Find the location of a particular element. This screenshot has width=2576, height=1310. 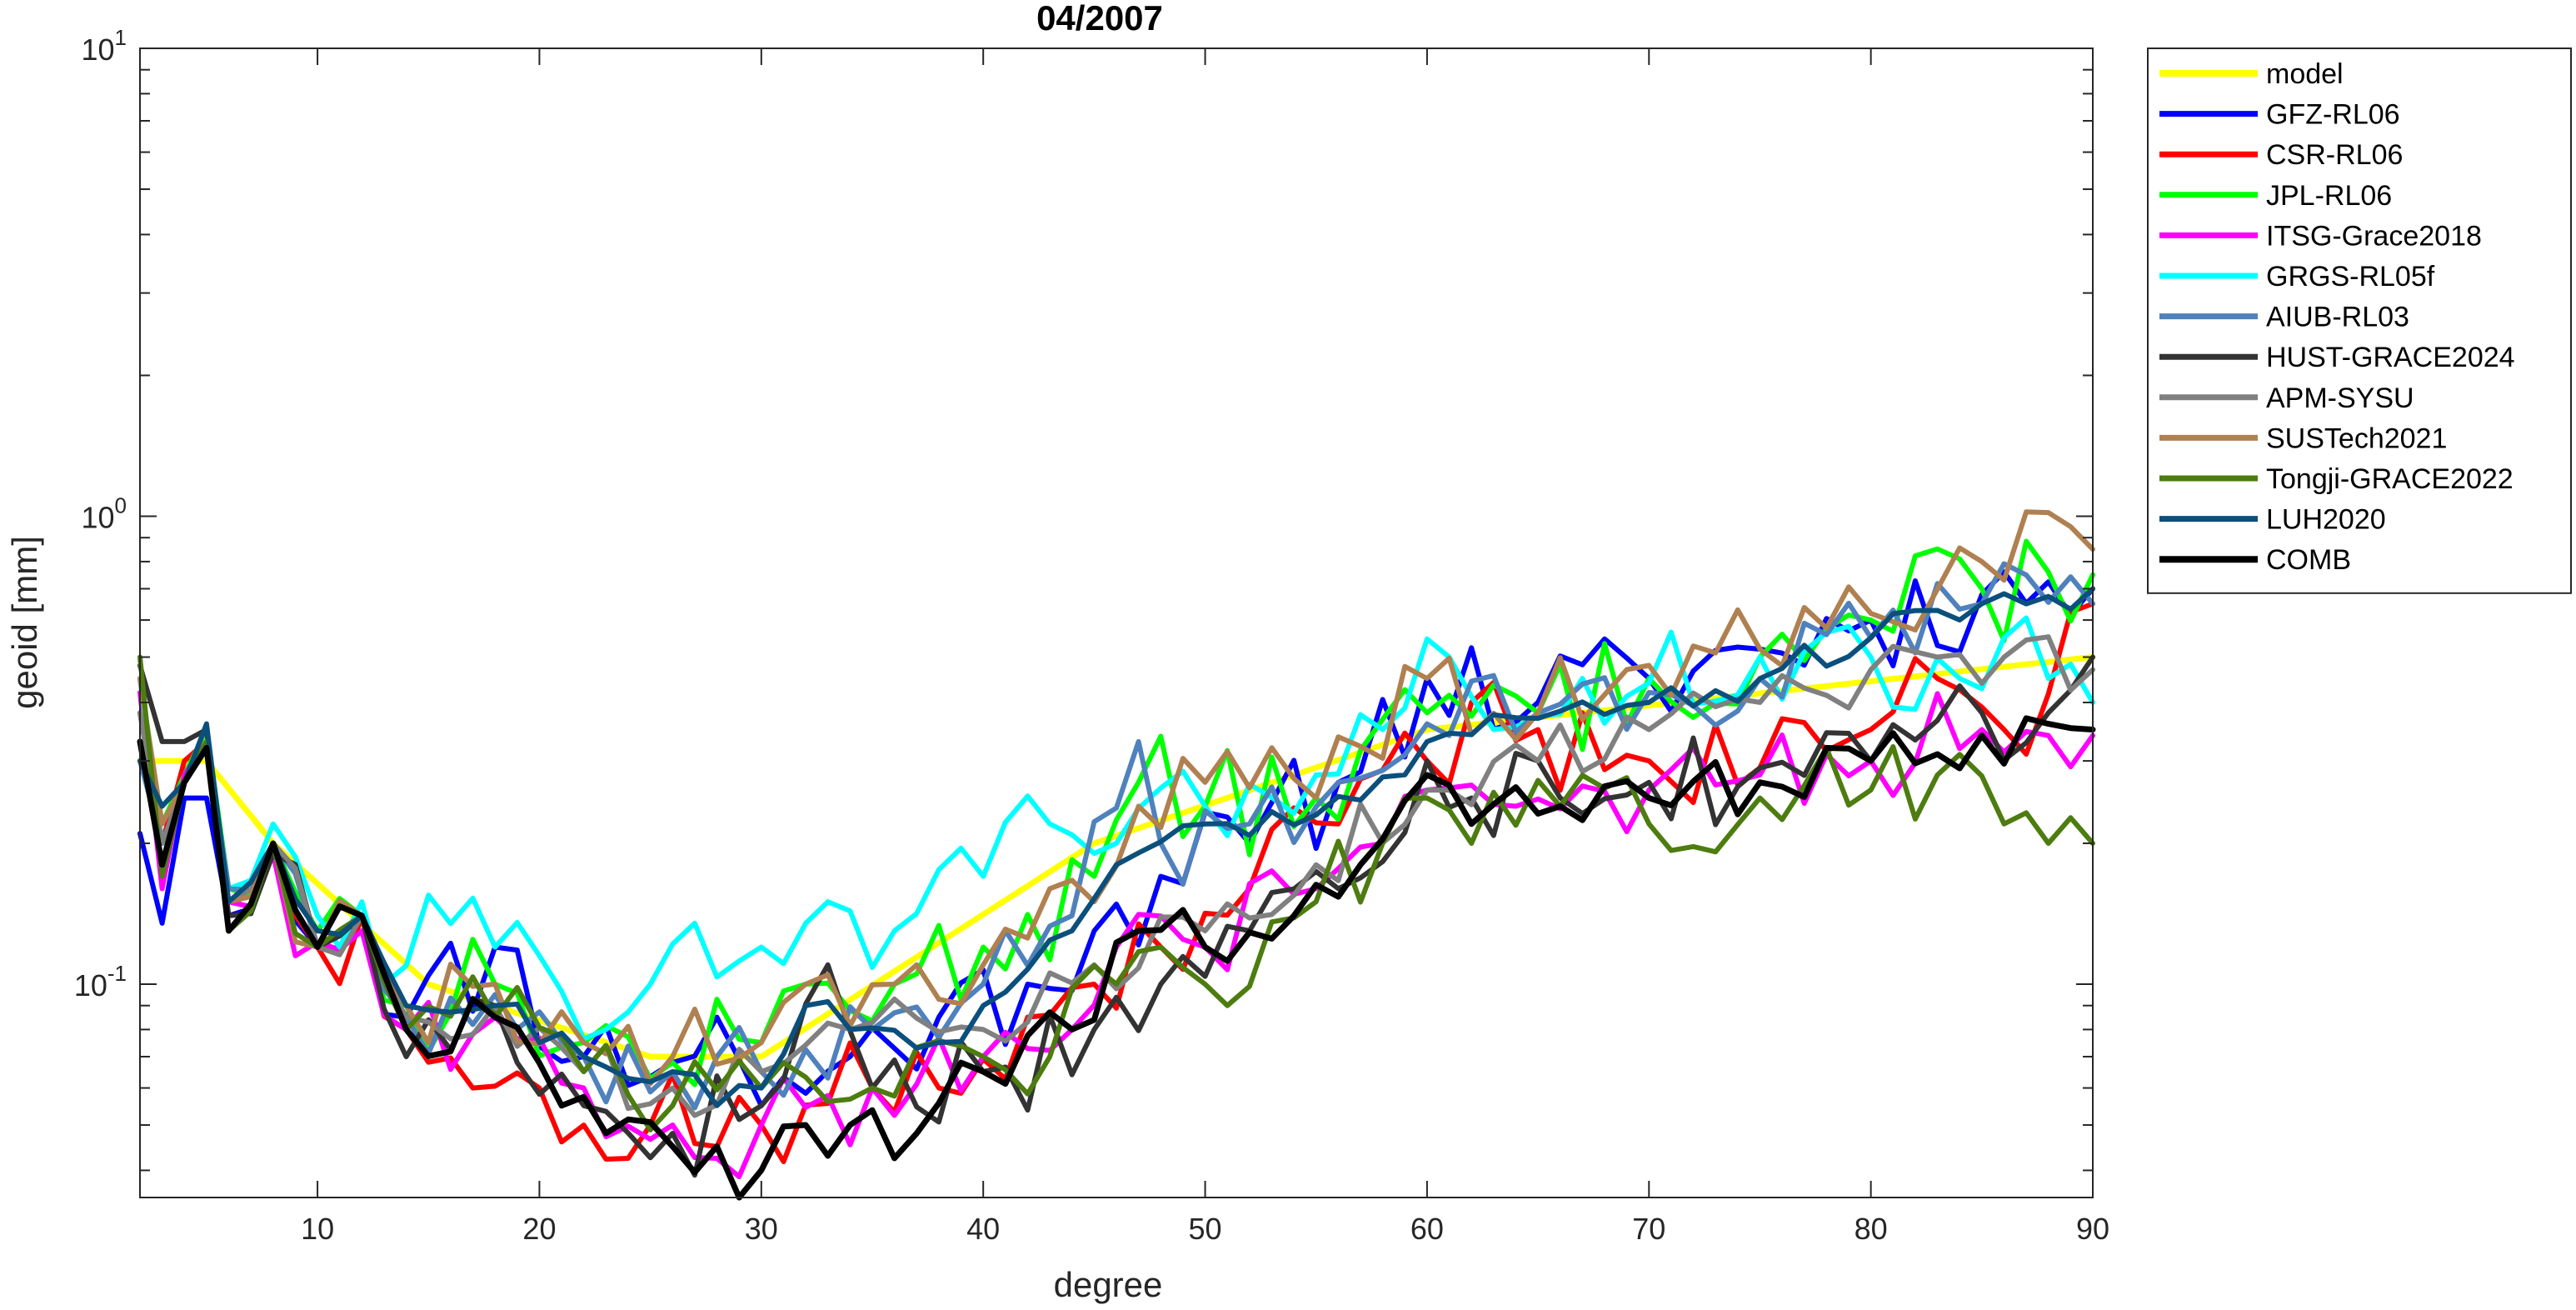

legend-label: GRGS-RL05f is located at coordinates (2350, 276).